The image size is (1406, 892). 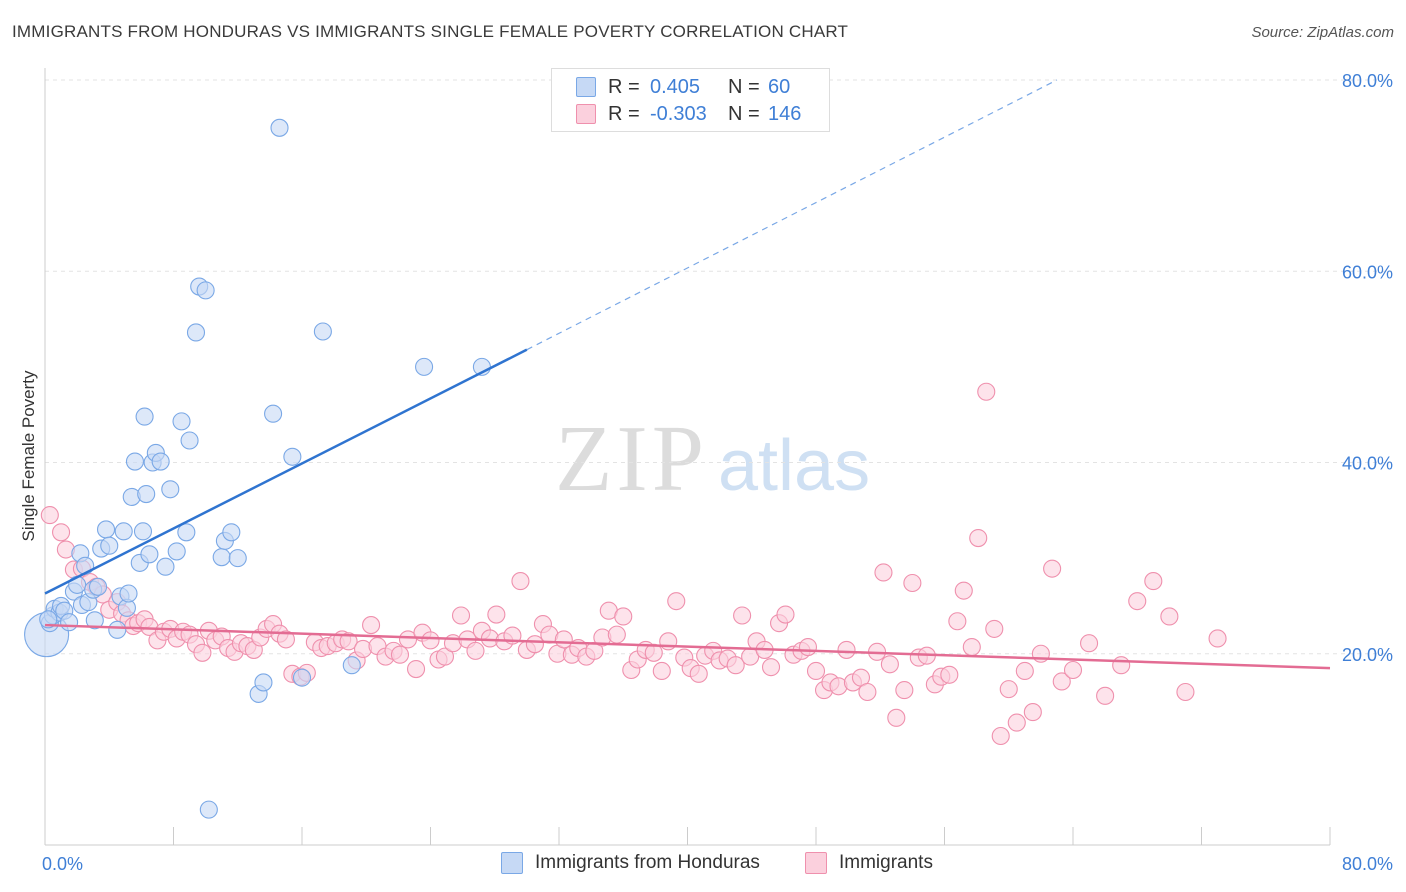 I want to click on legend-row-honduras: R = 0.405 N = 60, so click(x=683, y=87).